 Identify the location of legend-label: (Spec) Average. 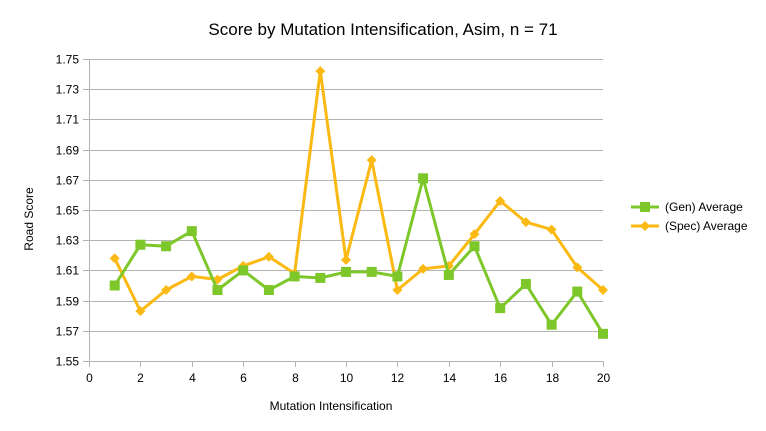
(706, 226).